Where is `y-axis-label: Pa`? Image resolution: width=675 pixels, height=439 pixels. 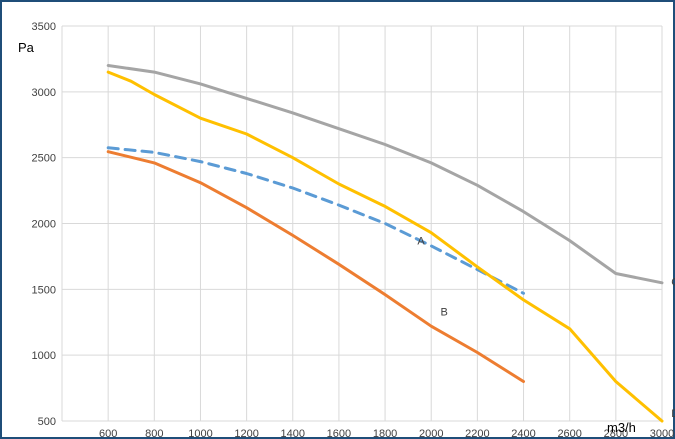
y-axis-label: Pa is located at coordinates (26, 47).